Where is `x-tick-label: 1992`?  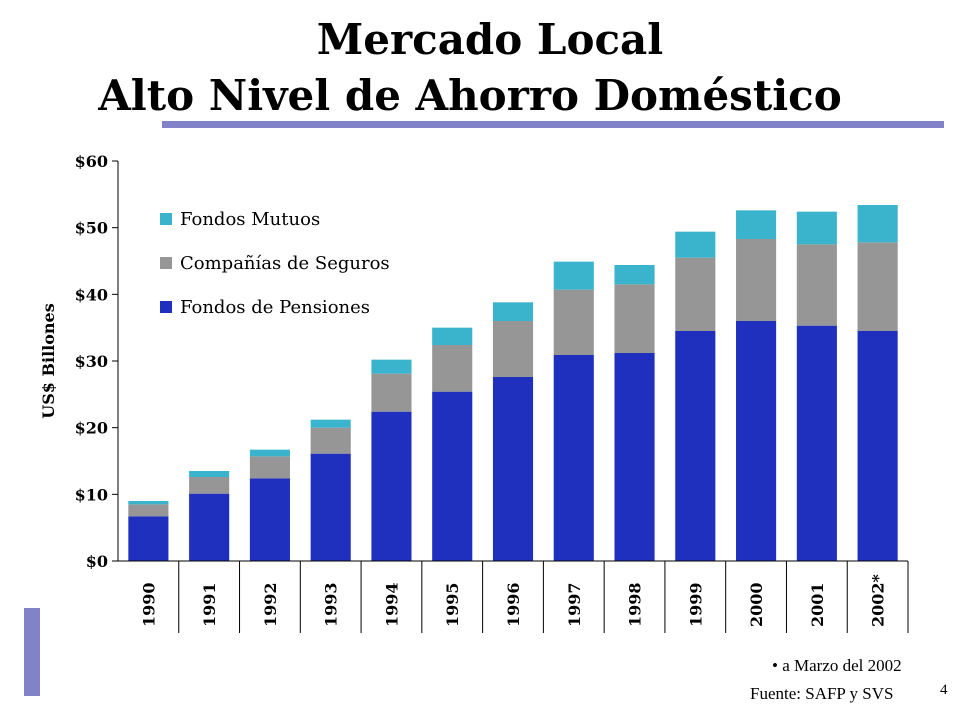 x-tick-label: 1992 is located at coordinates (270, 604).